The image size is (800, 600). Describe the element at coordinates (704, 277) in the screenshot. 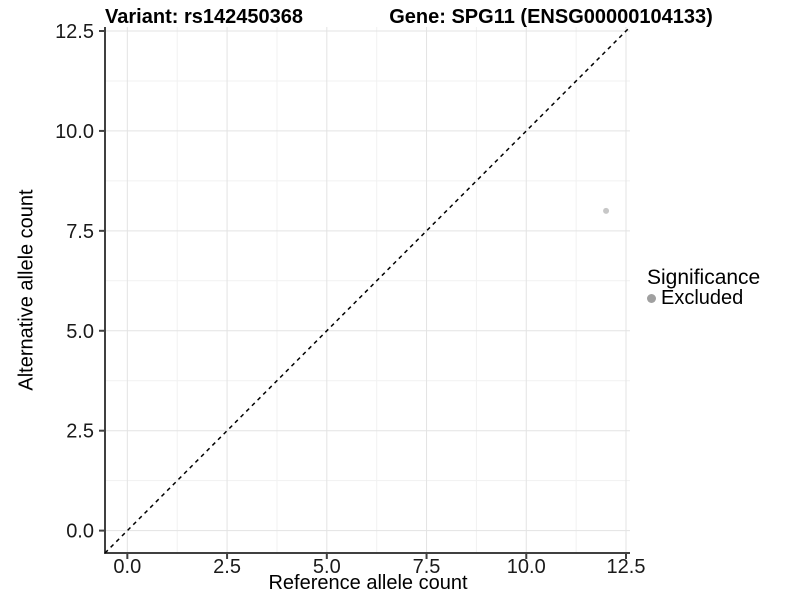

I see `legend-title: Significance` at that location.